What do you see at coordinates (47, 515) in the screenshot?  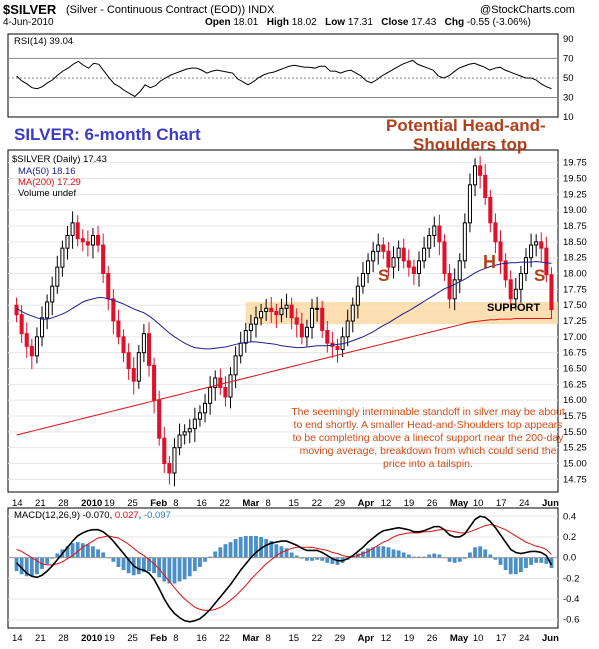 I see `macd-legend-label: MACD(12,26,9)` at bounding box center [47, 515].